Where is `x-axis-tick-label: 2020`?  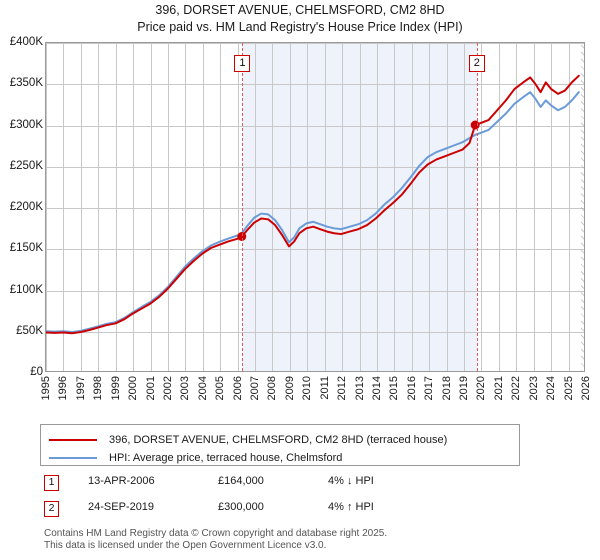
x-axis-tick-label: 2020 is located at coordinates (481, 388).